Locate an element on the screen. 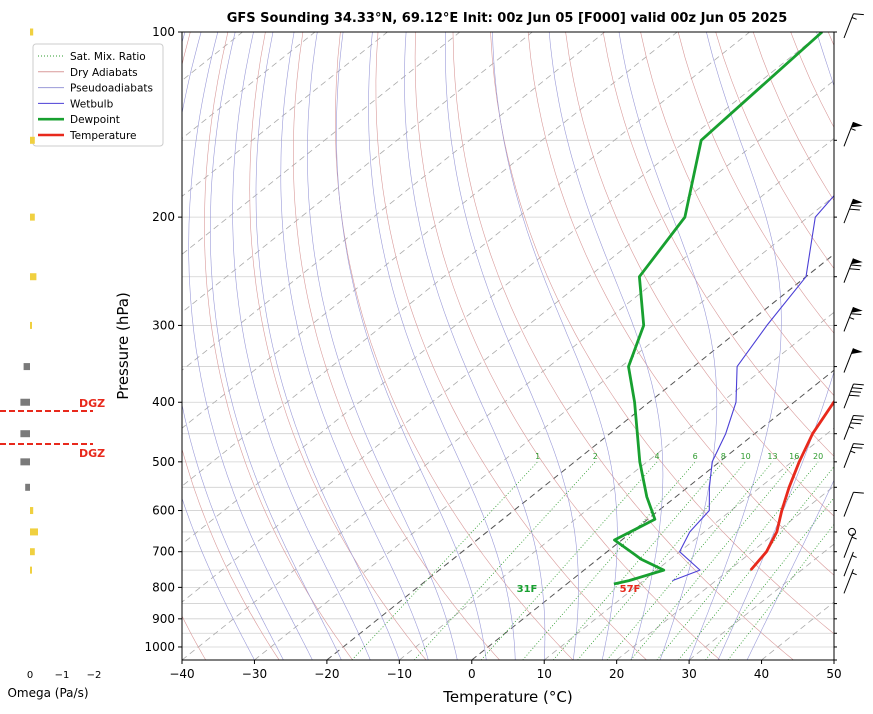 The width and height of the screenshot is (873, 714). x-tick-label: −40 is located at coordinates (181, 674).